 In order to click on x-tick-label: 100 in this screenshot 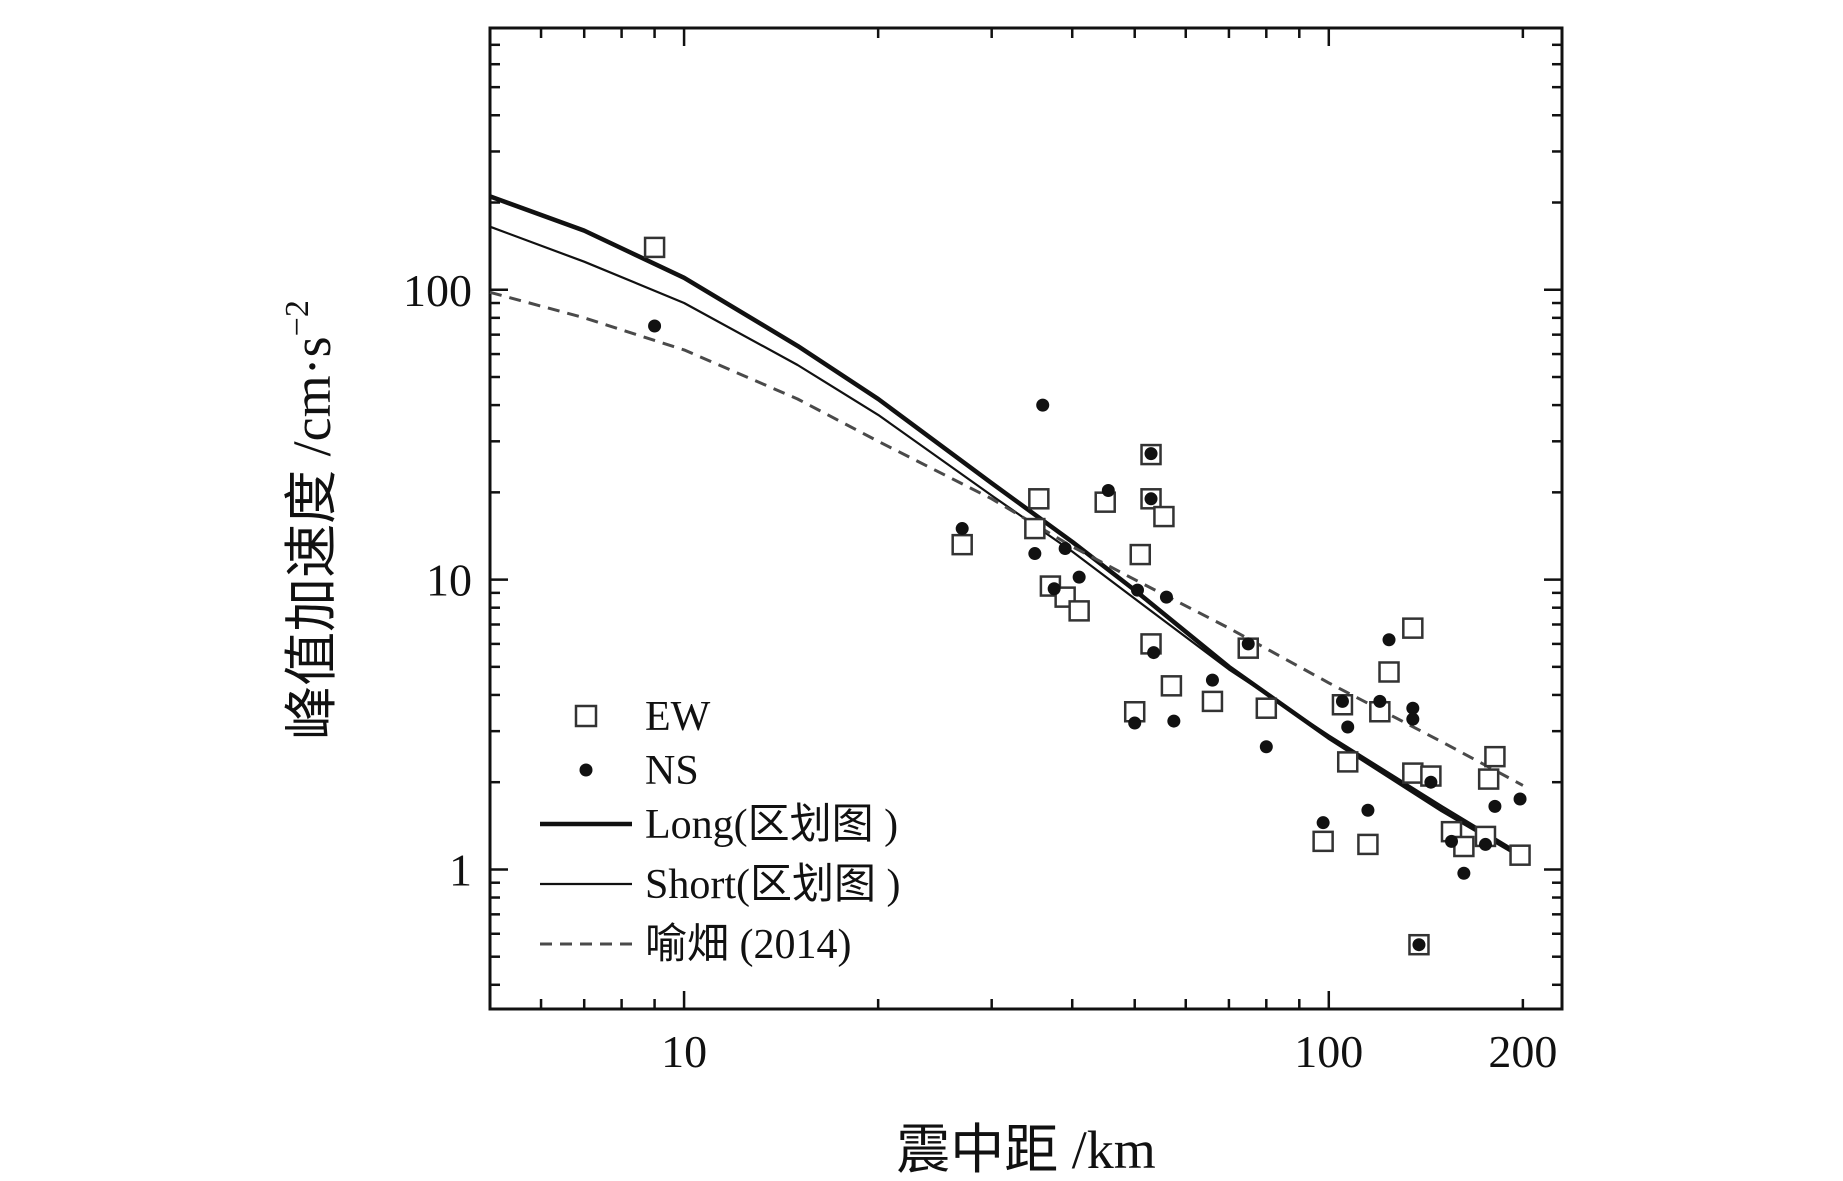, I will do `click(1328, 1051)`.